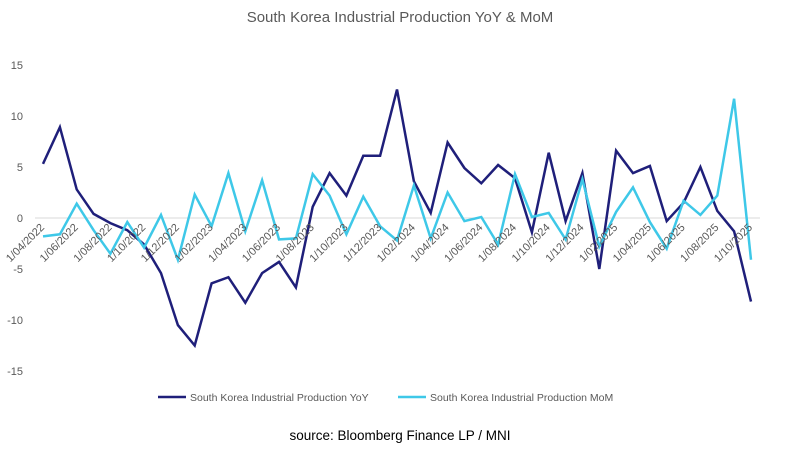 Image resolution: width=800 pixels, height=474 pixels. I want to click on legend-label-yoy: South Korea Industrial Production YoY, so click(279, 398).